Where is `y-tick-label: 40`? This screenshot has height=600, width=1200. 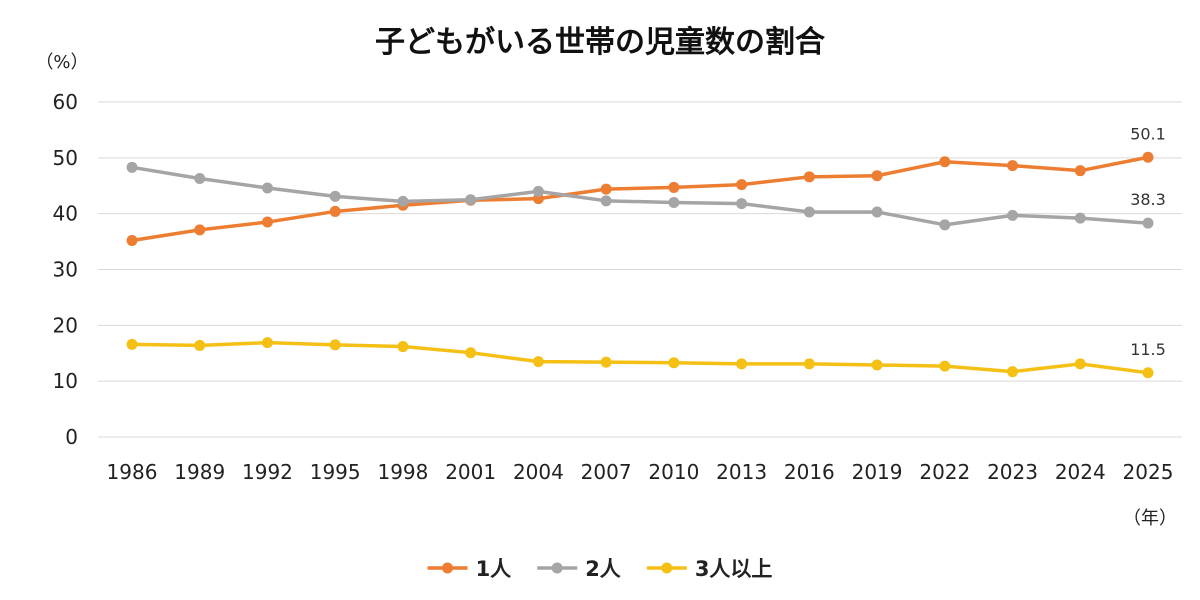 y-tick-label: 40 is located at coordinates (65, 214).